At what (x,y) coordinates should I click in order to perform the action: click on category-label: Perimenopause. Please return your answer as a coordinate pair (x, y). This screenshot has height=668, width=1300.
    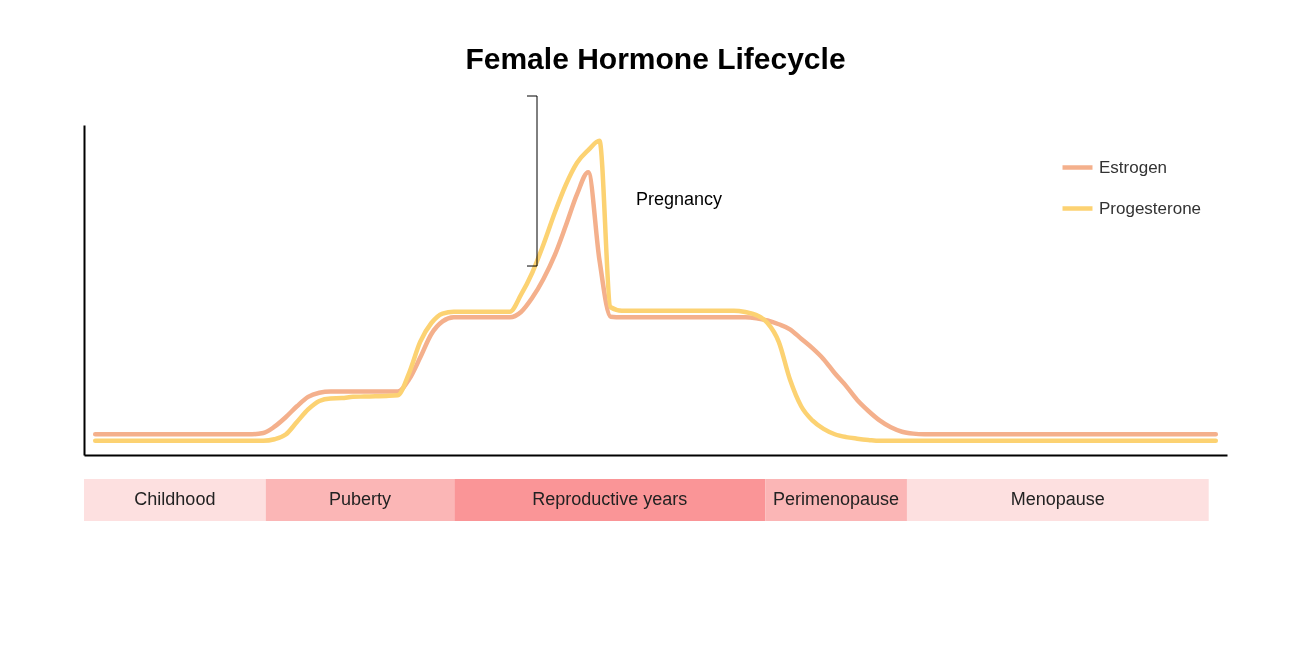
    Looking at the image, I should click on (836, 499).